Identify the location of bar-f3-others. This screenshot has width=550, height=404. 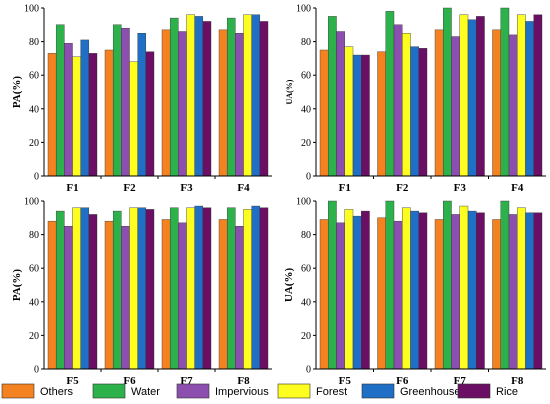
(439, 103).